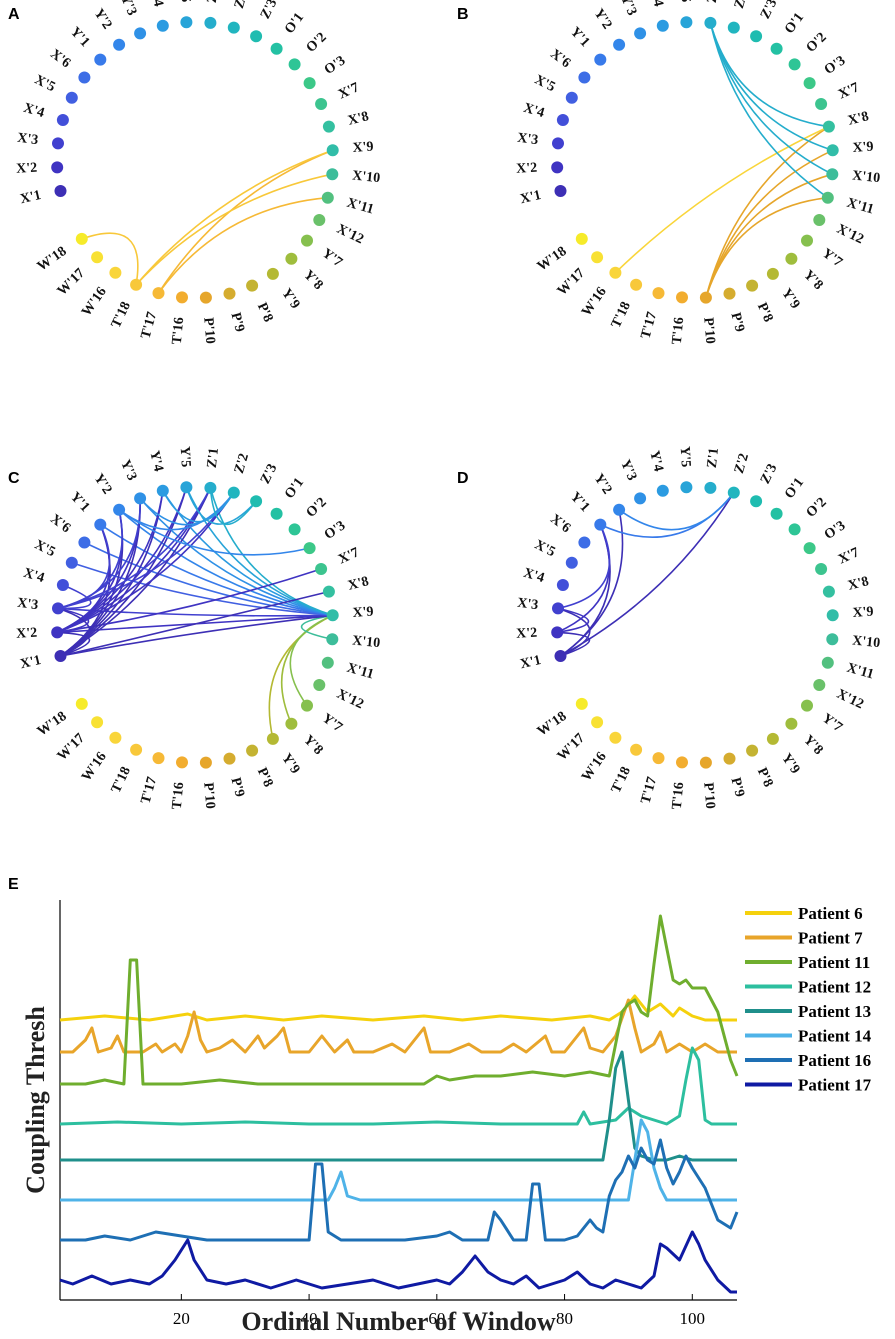  What do you see at coordinates (196, 635) in the screenshot?
I see `edge-x1-x9` at bounding box center [196, 635].